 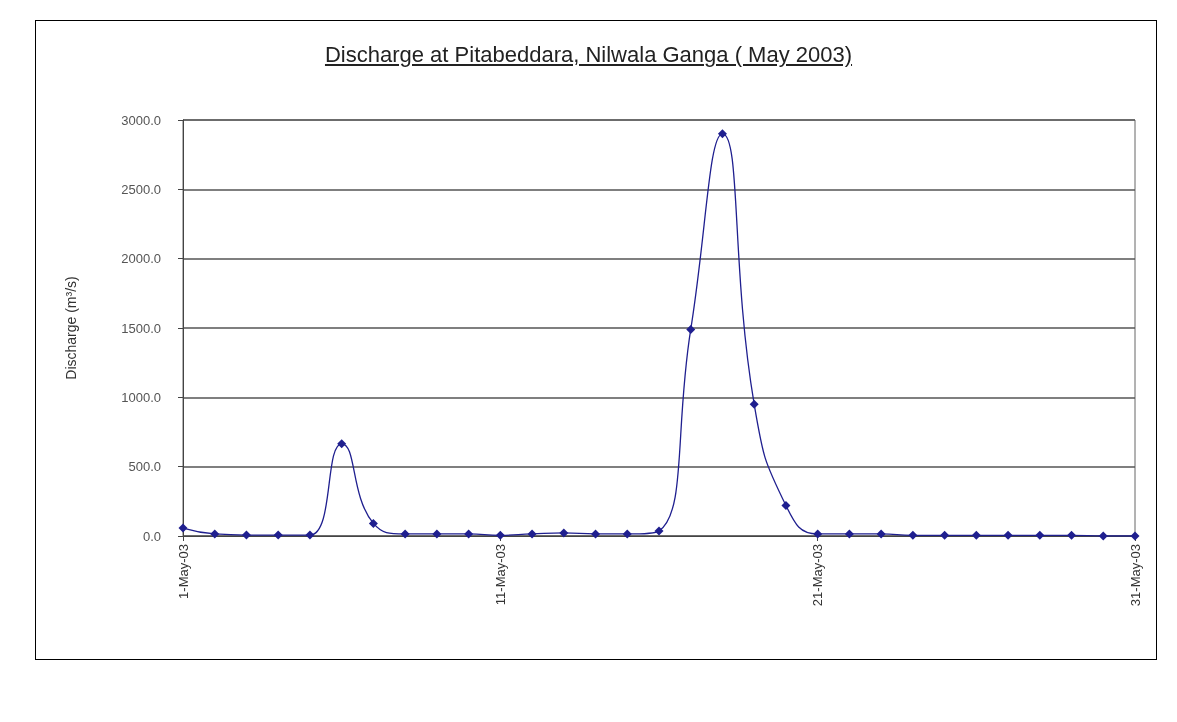 What do you see at coordinates (141, 397) in the screenshot?
I see `y-tick-label: 1000.0` at bounding box center [141, 397].